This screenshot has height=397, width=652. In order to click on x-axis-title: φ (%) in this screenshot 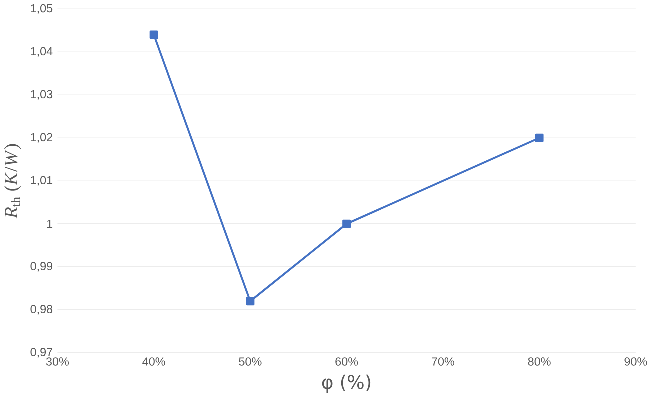, I will do `click(346, 383)`.